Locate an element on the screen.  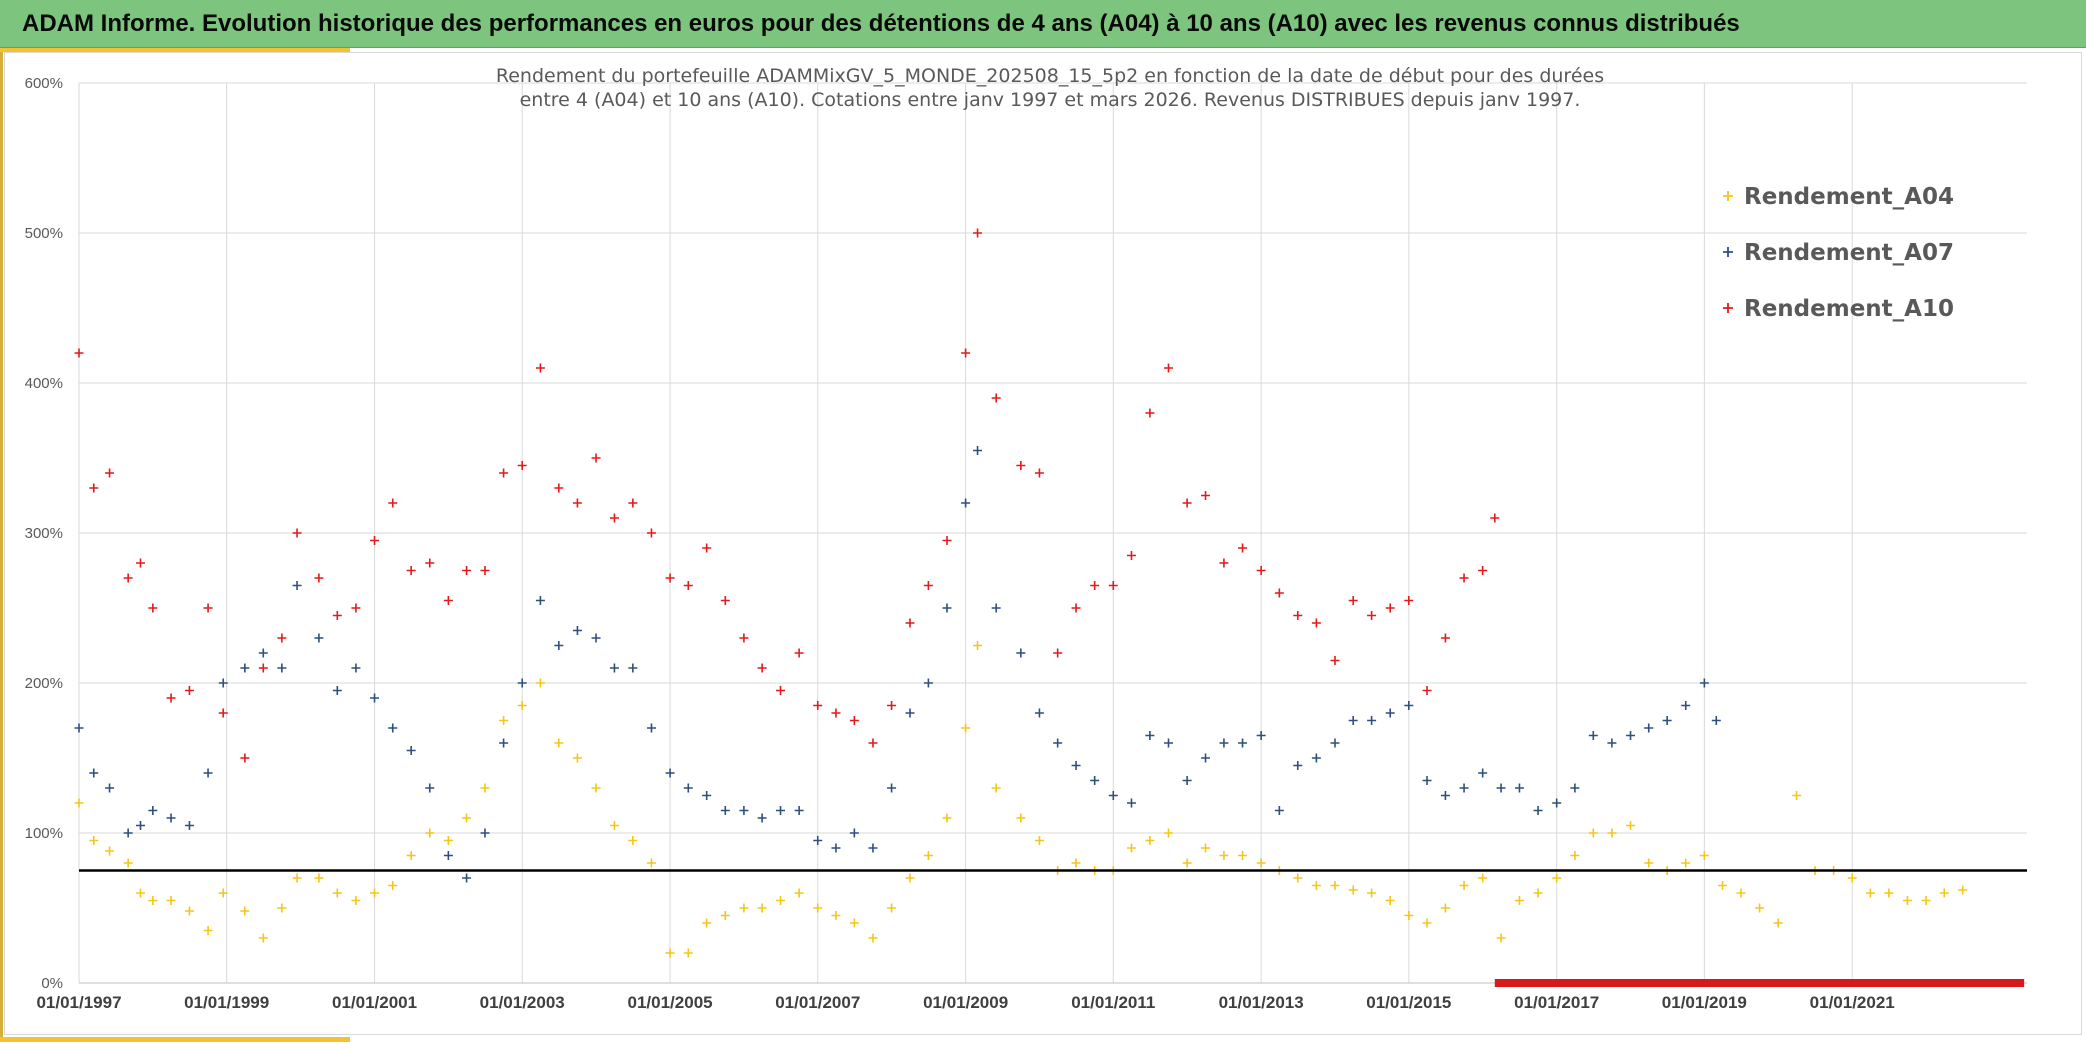
x-tick-label: 01/01/2001 is located at coordinates (374, 1002).